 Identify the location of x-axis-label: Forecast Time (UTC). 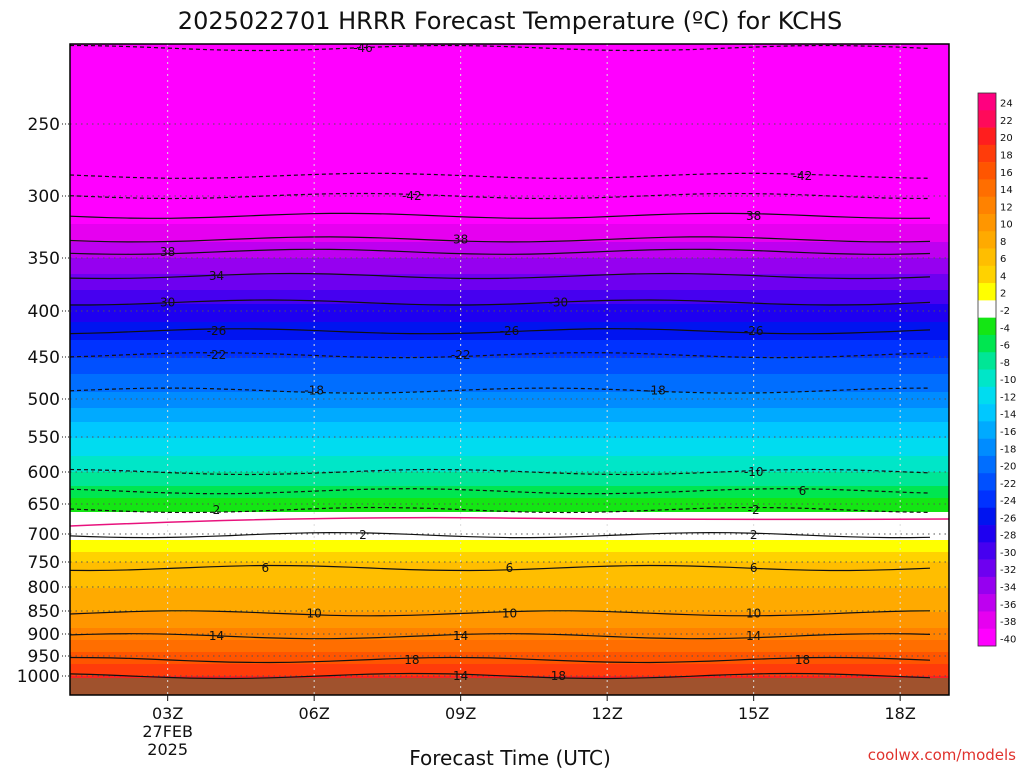
(510, 757).